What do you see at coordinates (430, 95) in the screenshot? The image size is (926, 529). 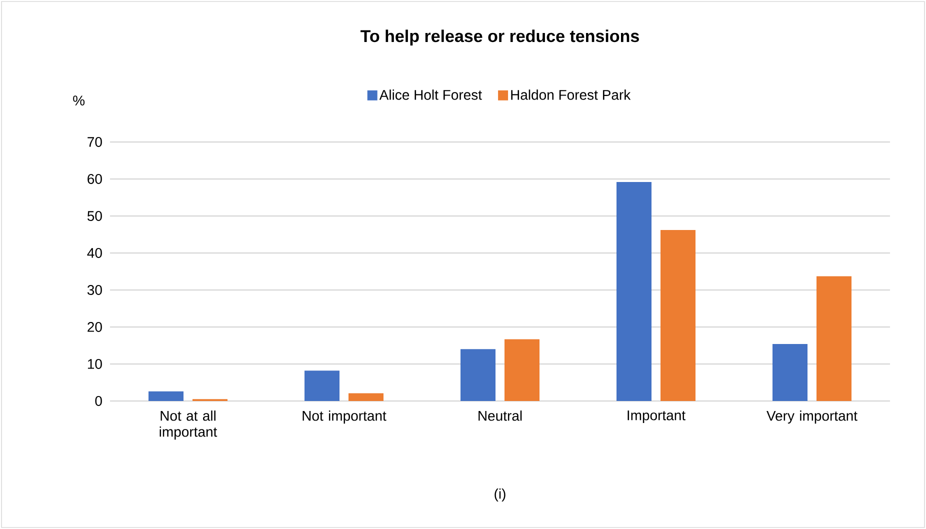 I see `legend-label: Alice Holt Forest` at bounding box center [430, 95].